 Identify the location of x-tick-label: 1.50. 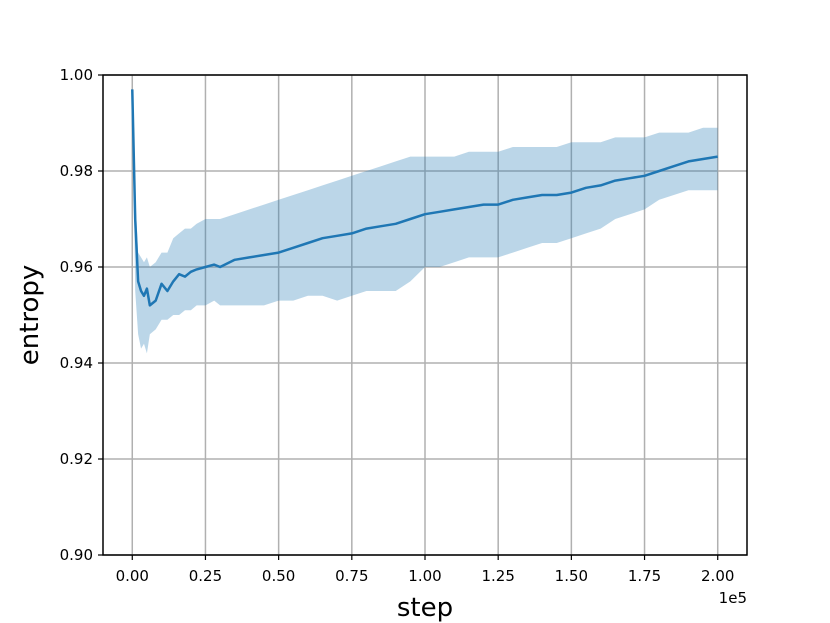
(571, 576).